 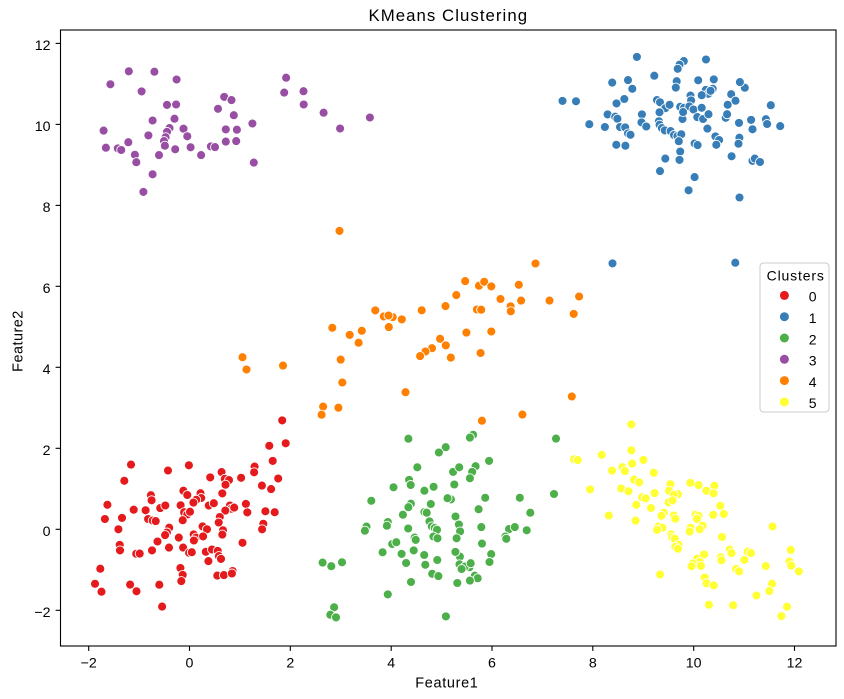 What do you see at coordinates (446, 683) in the screenshot?
I see `svg-text: Feature1` at bounding box center [446, 683].